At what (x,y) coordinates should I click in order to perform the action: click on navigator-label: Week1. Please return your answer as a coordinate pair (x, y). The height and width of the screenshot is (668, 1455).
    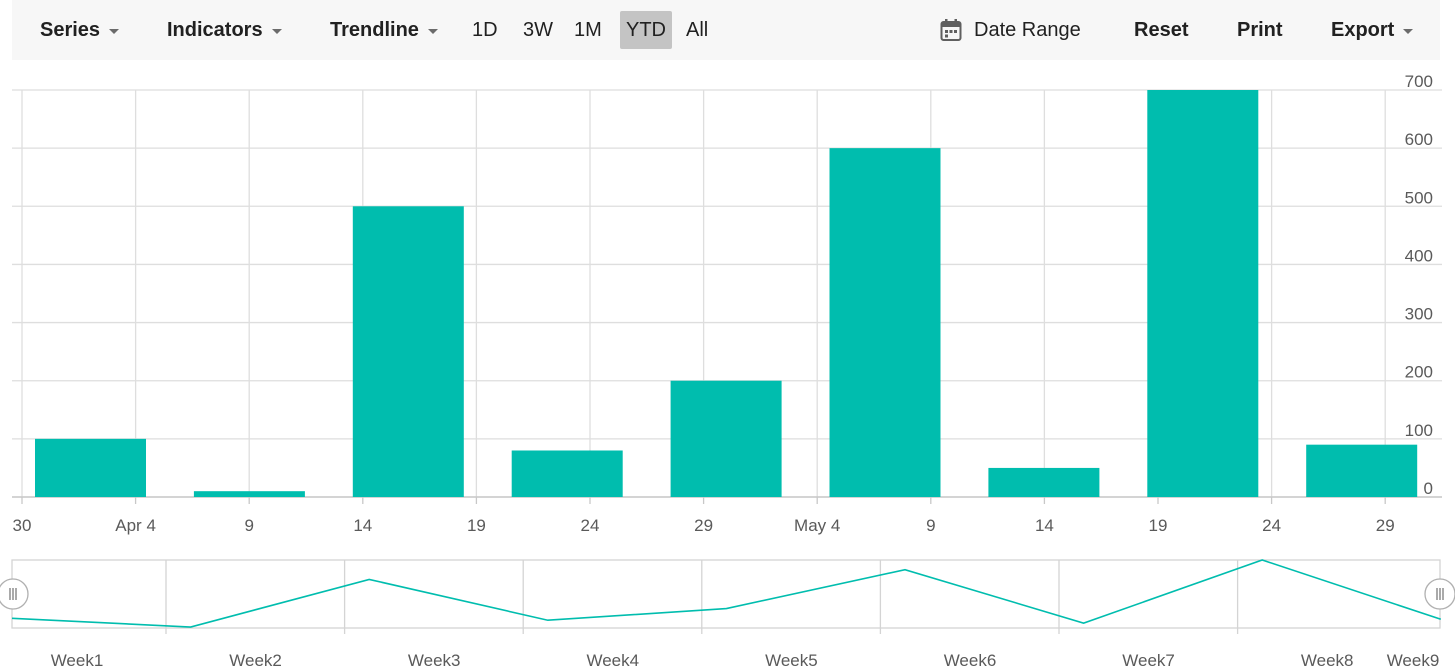
    Looking at the image, I should click on (77, 659).